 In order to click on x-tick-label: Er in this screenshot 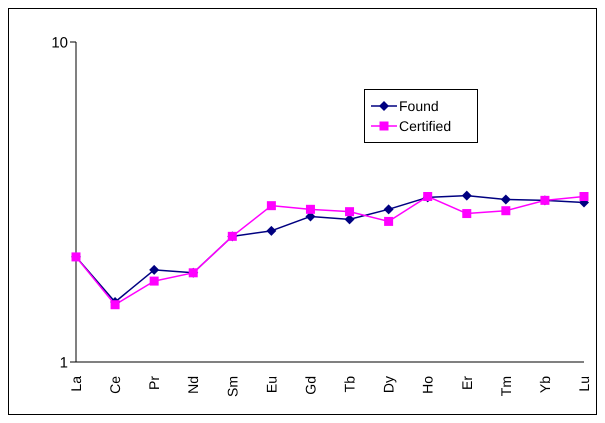, I will do `click(466, 383)`.